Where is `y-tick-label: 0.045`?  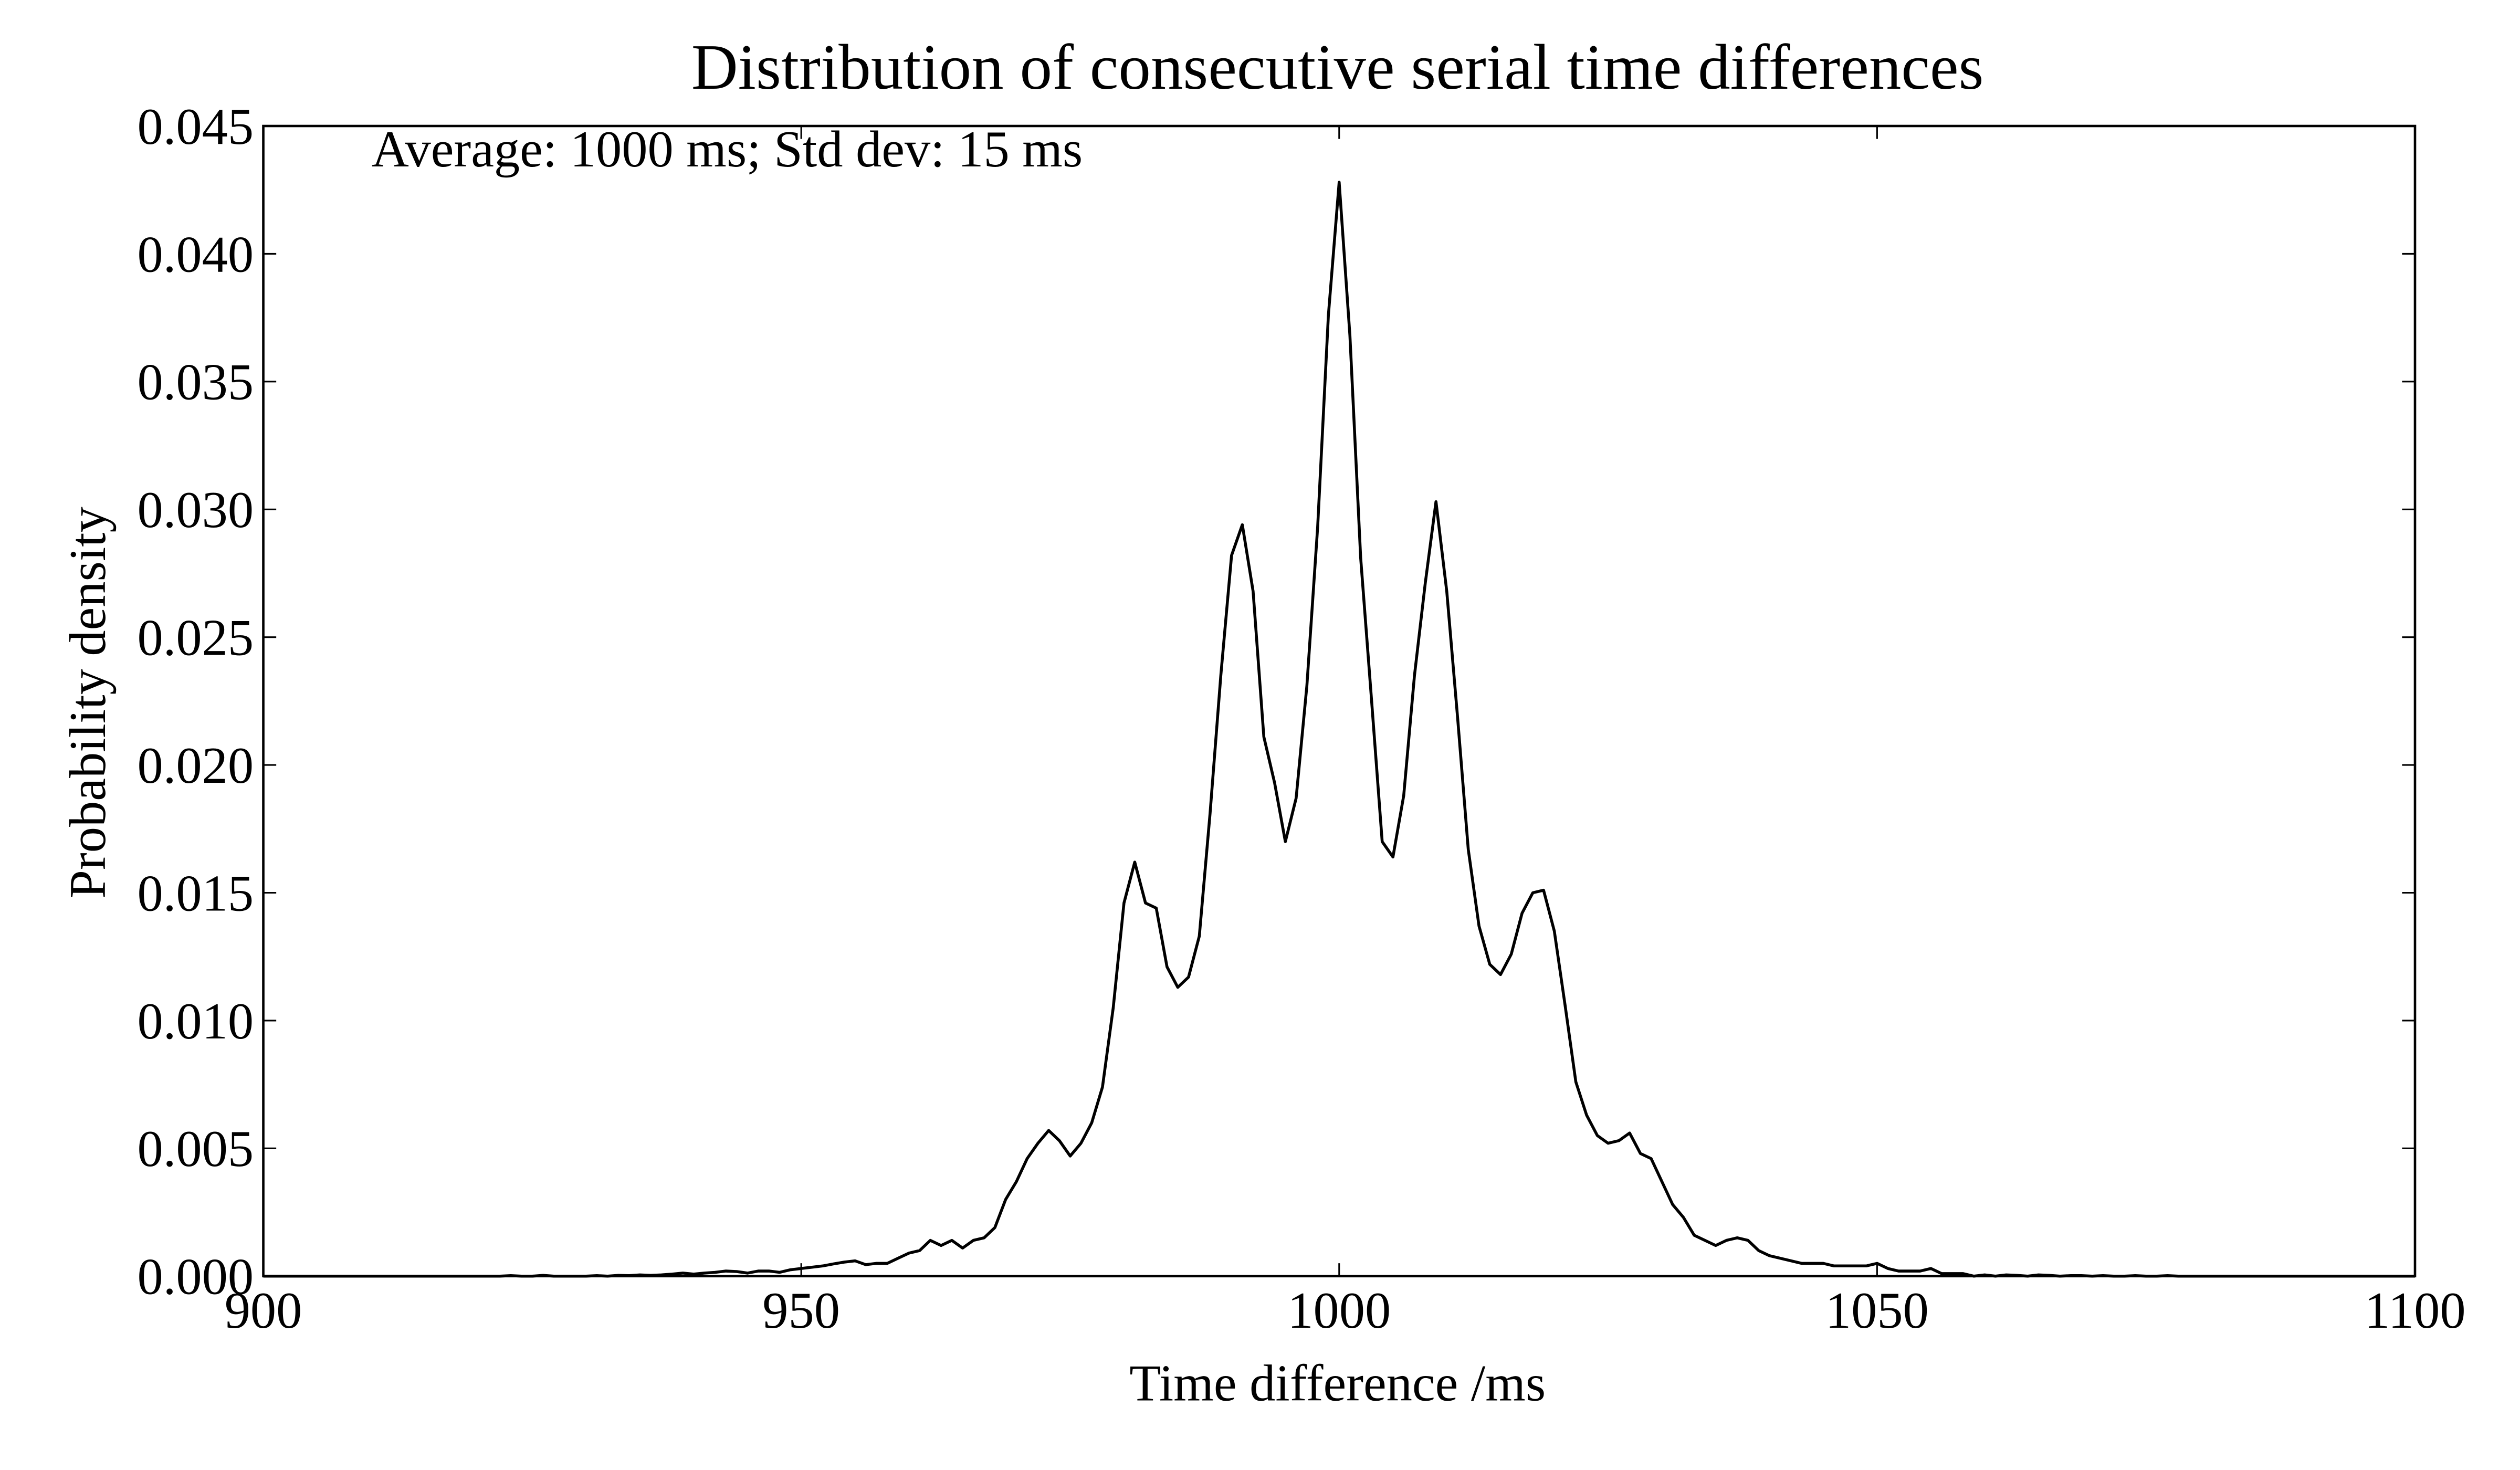
y-tick-label: 0.045 is located at coordinates (196, 126).